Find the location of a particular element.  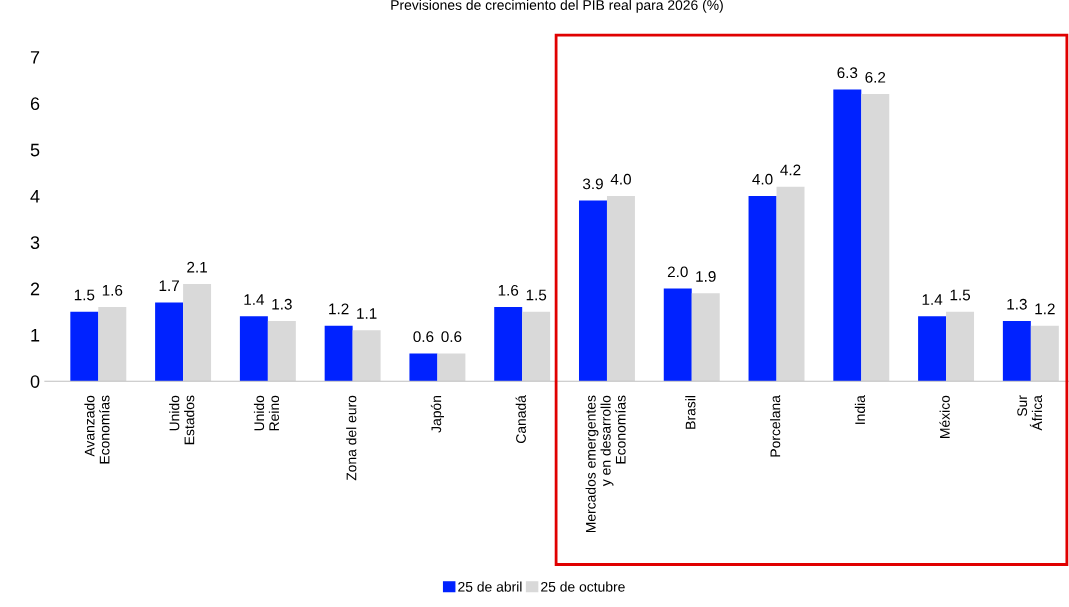

x-tick-label: Brasil is located at coordinates (690, 412).